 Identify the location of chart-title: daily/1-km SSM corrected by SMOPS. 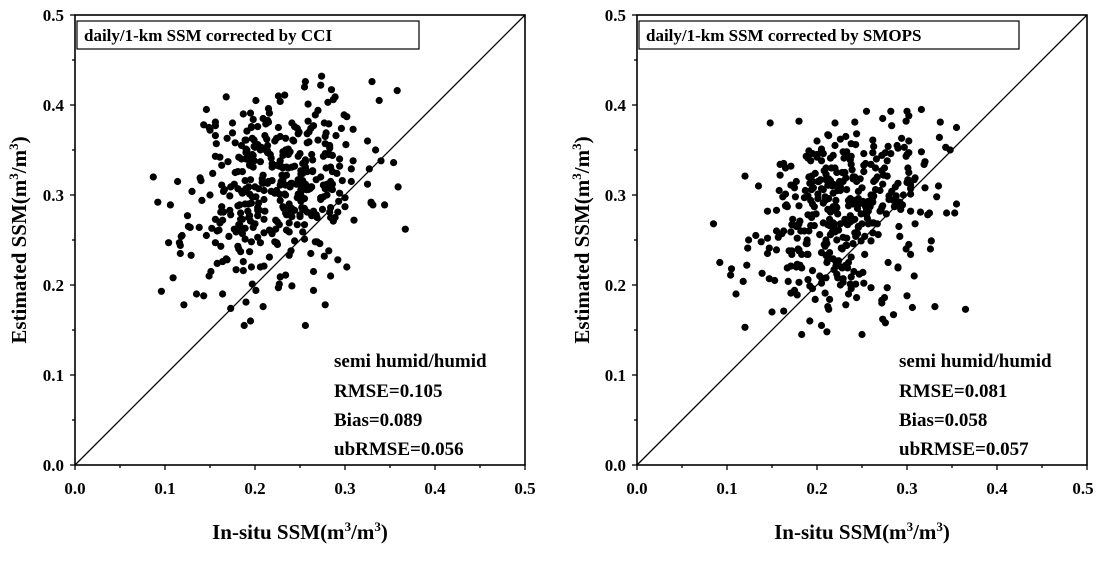
(783, 35).